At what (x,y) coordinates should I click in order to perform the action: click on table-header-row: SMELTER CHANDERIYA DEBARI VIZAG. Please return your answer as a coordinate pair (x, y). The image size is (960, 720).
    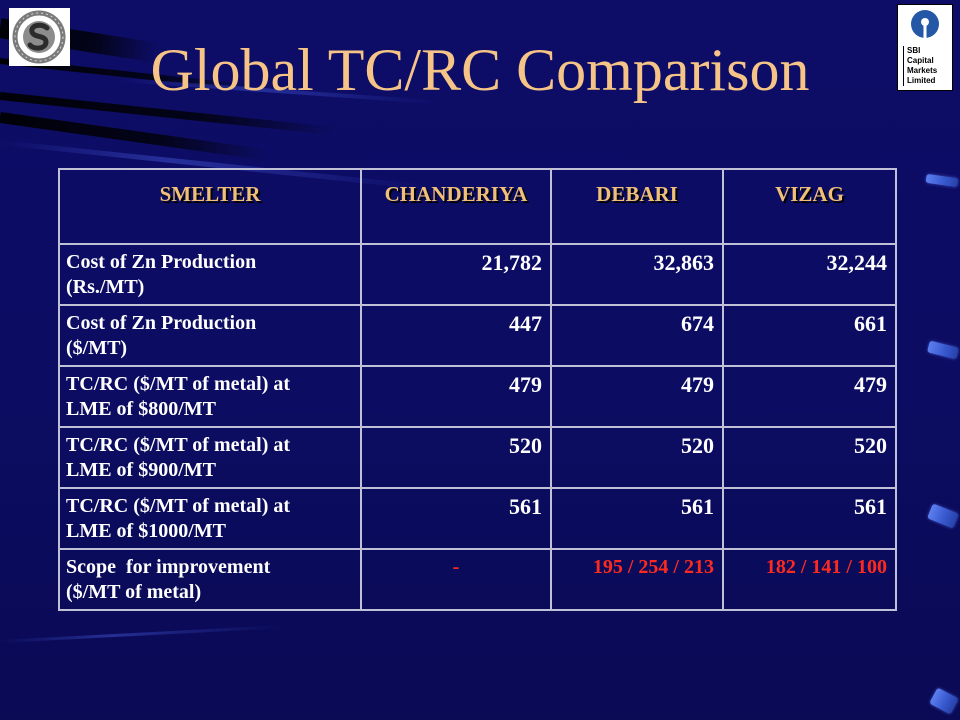
    Looking at the image, I should click on (477, 206).